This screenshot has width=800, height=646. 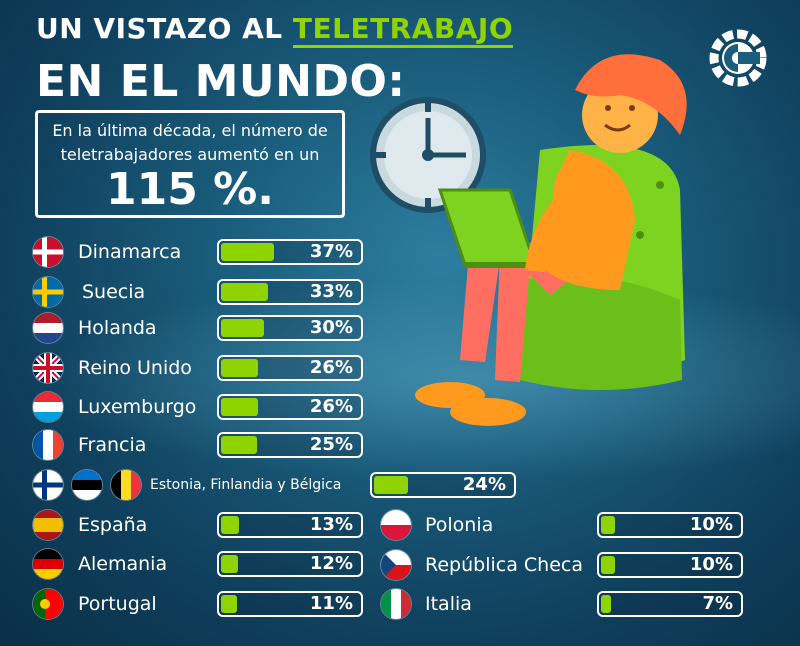 I want to click on germany-flag-icon, so click(x=48, y=564).